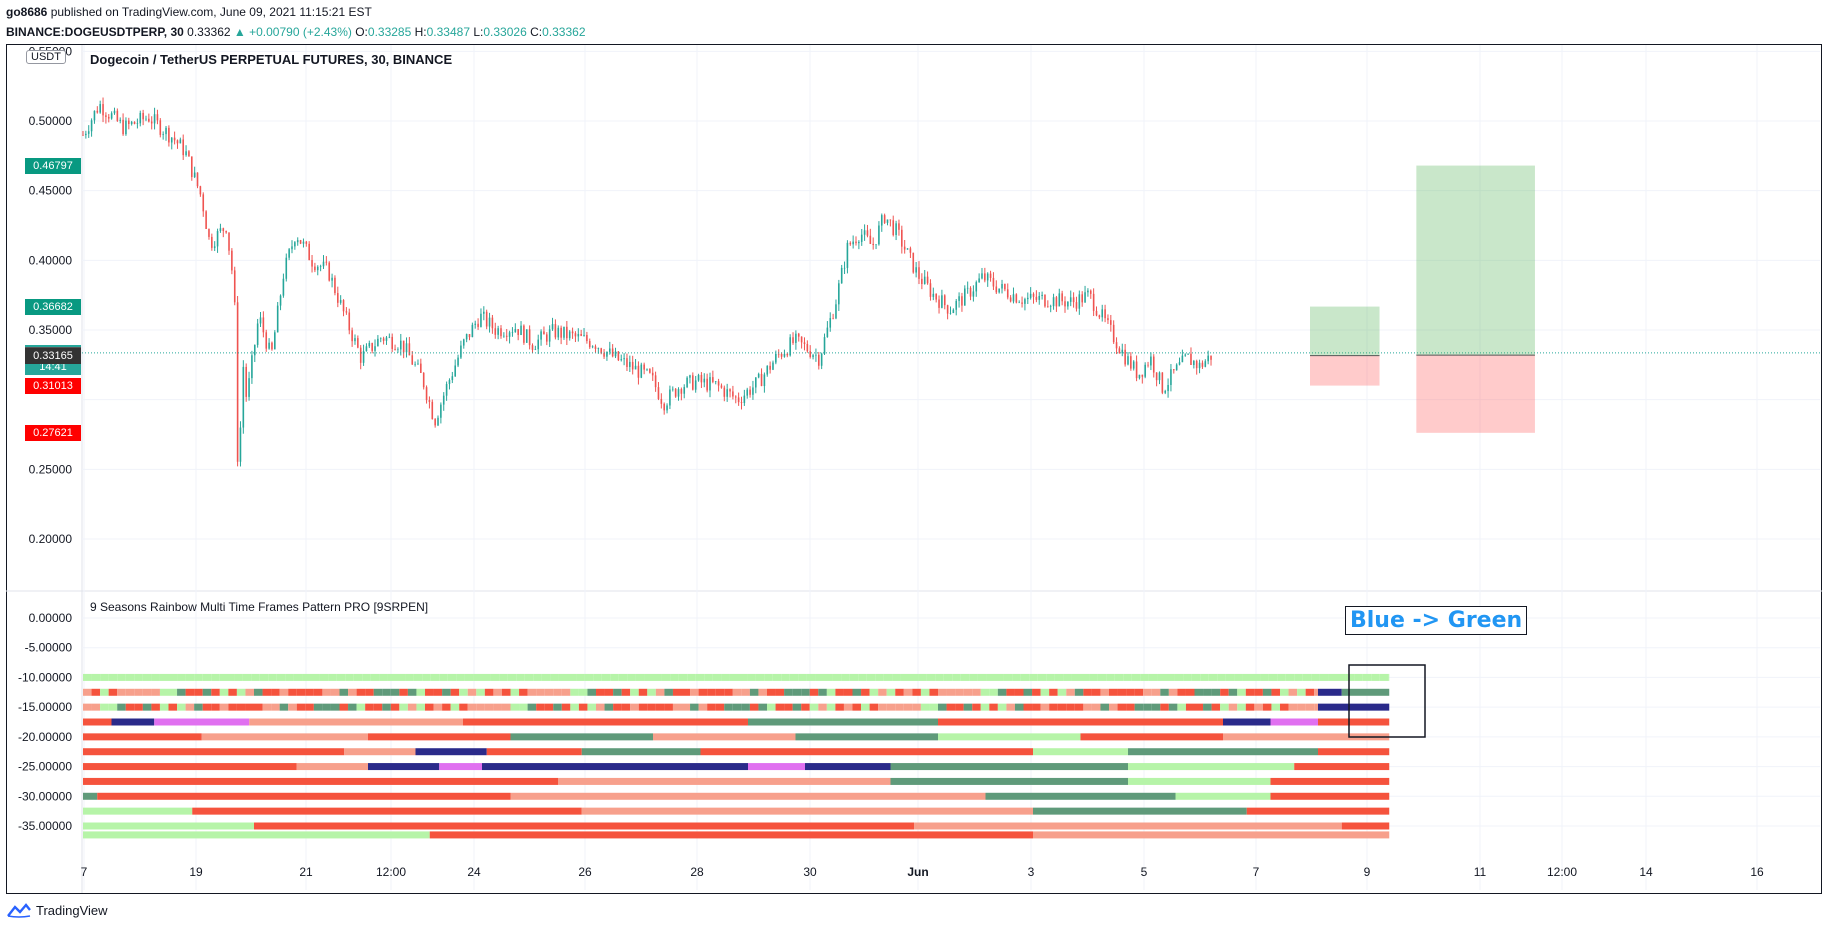 This screenshot has width=1828, height=929. Describe the element at coordinates (46, 57) in the screenshot. I see `currency-badge: USDT` at that location.